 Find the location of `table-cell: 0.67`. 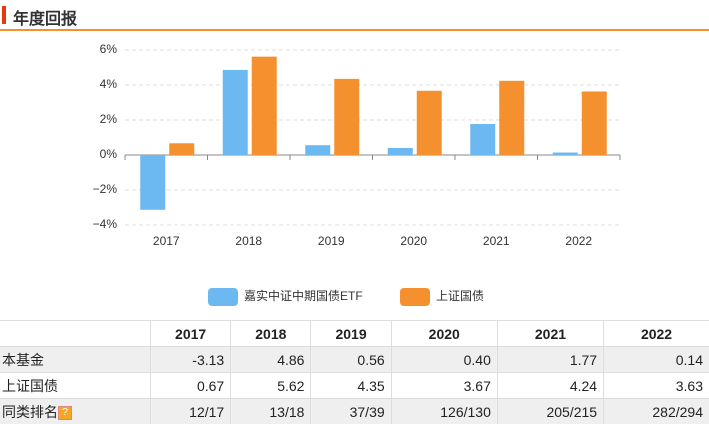

table-cell: 0.67 is located at coordinates (190, 385).